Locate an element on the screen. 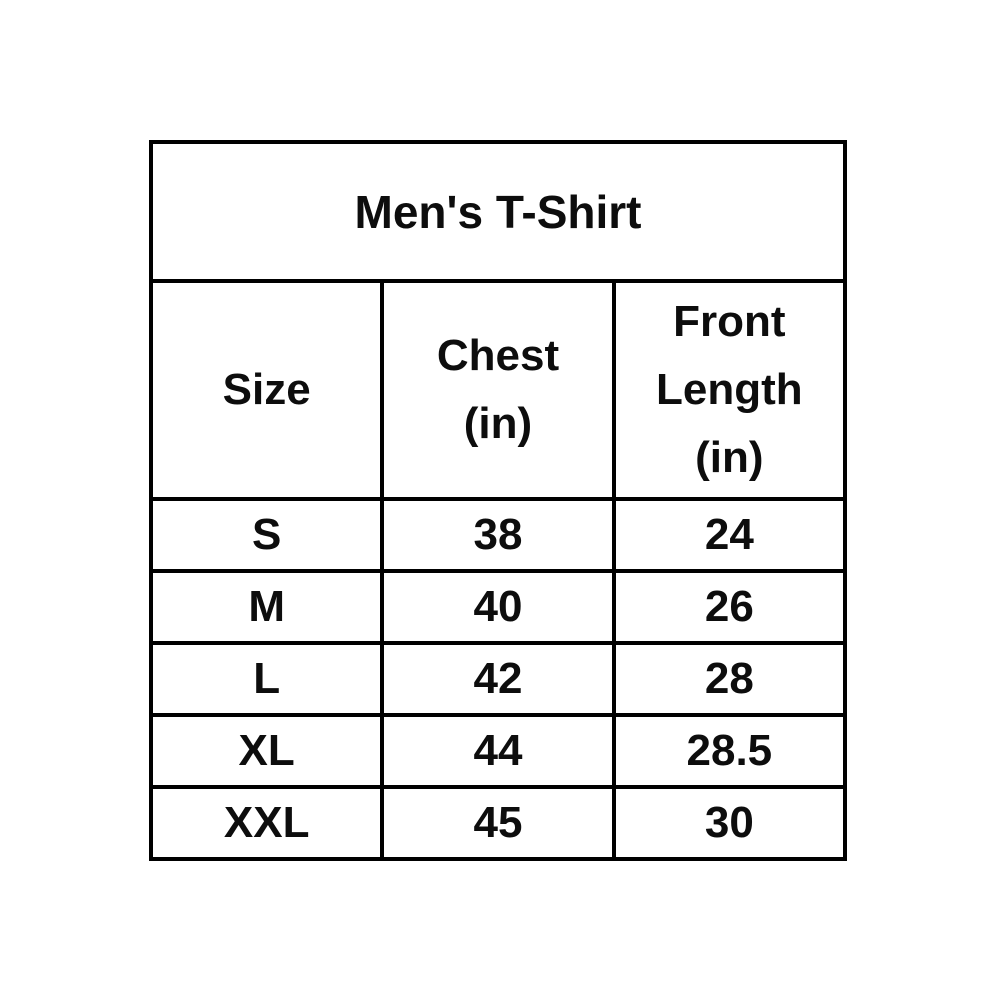 This screenshot has height=1000, width=1000. column-header-size: Size is located at coordinates (266, 390).